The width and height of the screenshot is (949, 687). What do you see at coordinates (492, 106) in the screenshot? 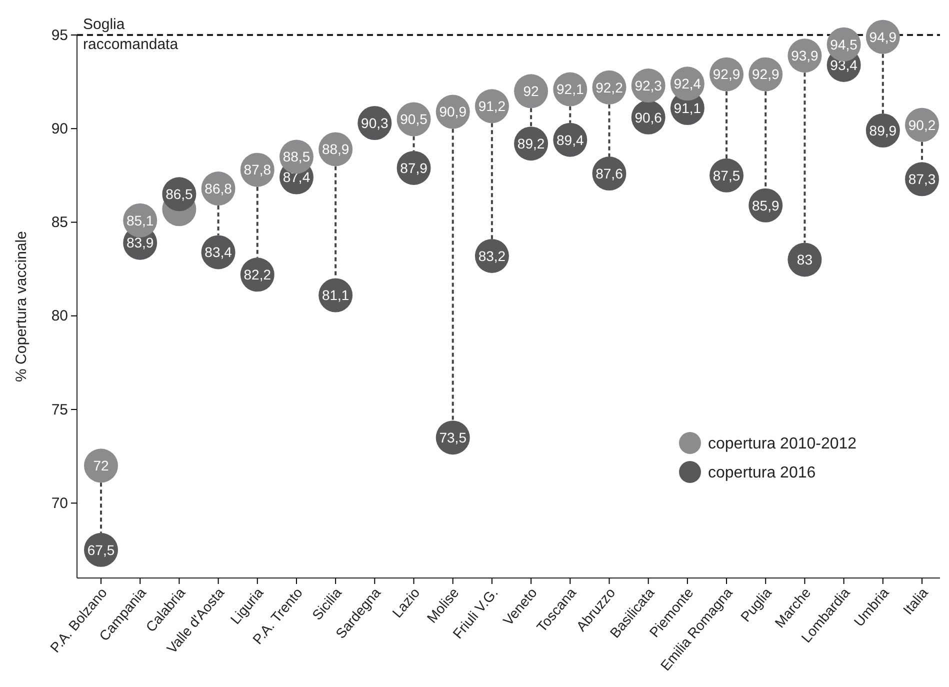
I see `data-label: 91,2` at bounding box center [492, 106].